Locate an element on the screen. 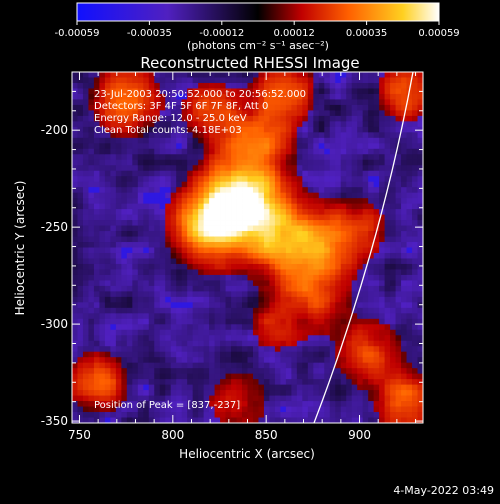  x-axis-label: Heliocentric X (arcsec) is located at coordinates (247, 454).